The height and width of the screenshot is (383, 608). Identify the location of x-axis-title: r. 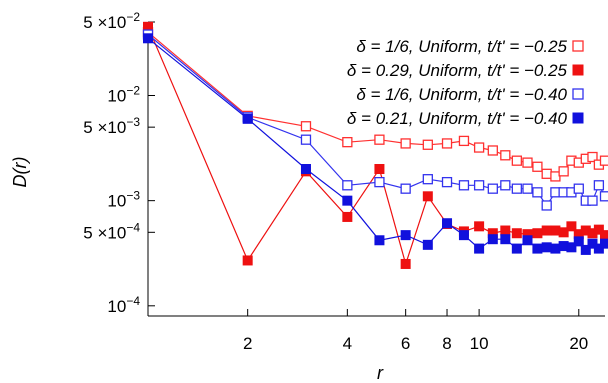
(380, 373).